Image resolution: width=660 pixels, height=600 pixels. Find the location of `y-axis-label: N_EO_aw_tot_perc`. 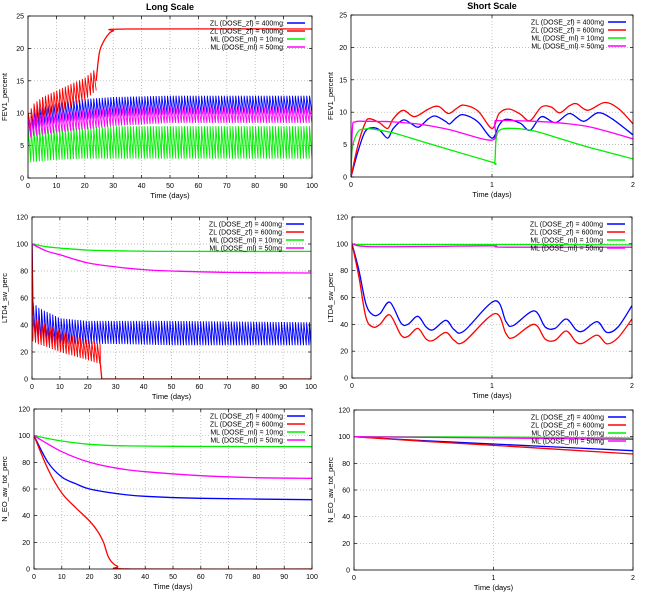

y-axis-label: N_EO_aw_tot_perc is located at coordinates (330, 490).